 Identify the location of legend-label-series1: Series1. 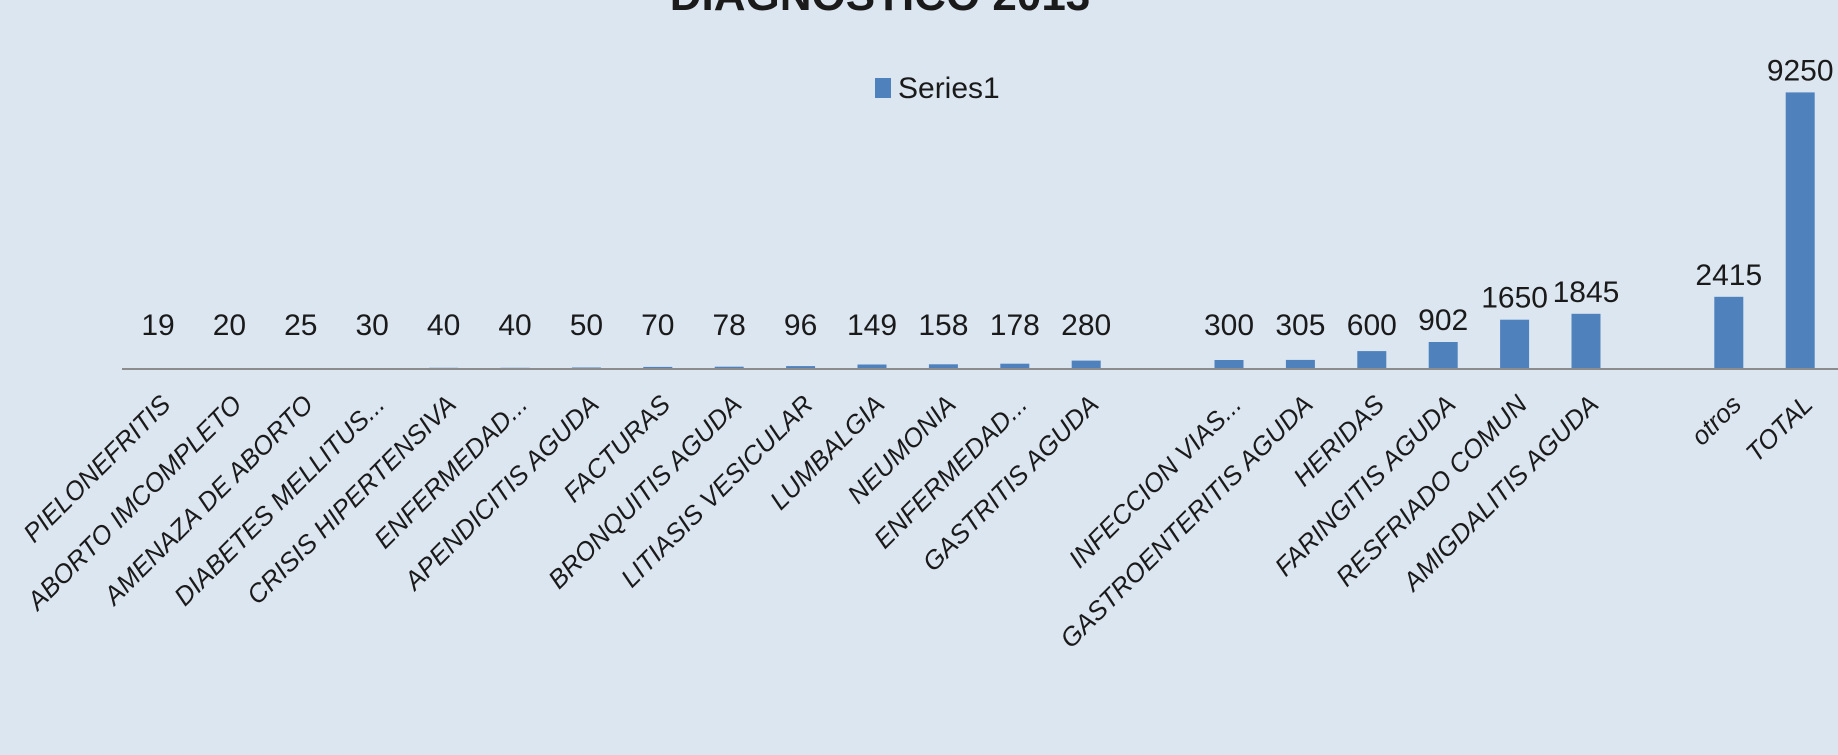
(949, 88).